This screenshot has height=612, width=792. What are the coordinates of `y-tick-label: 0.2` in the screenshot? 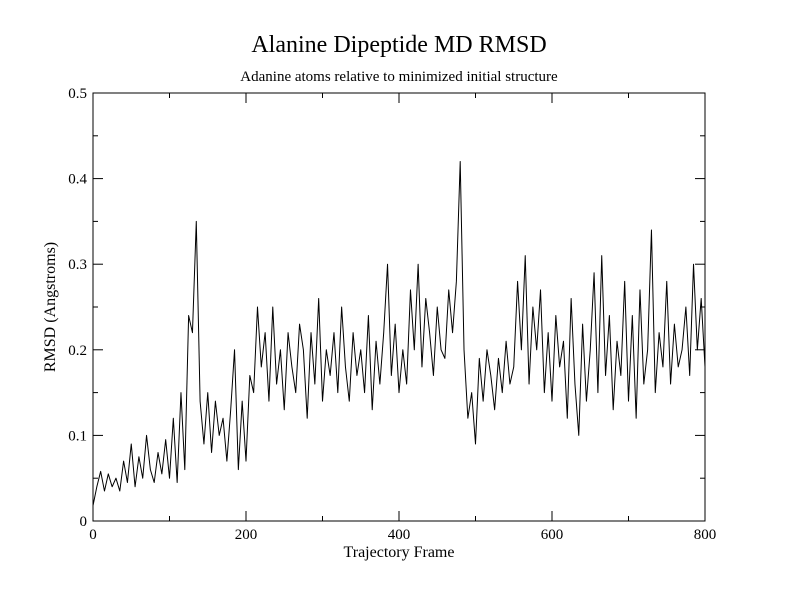 It's located at (77, 351).